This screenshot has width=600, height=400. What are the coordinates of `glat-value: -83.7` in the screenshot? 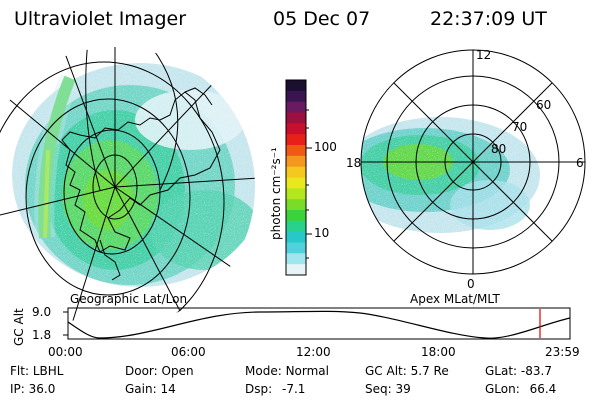 It's located at (536, 371).